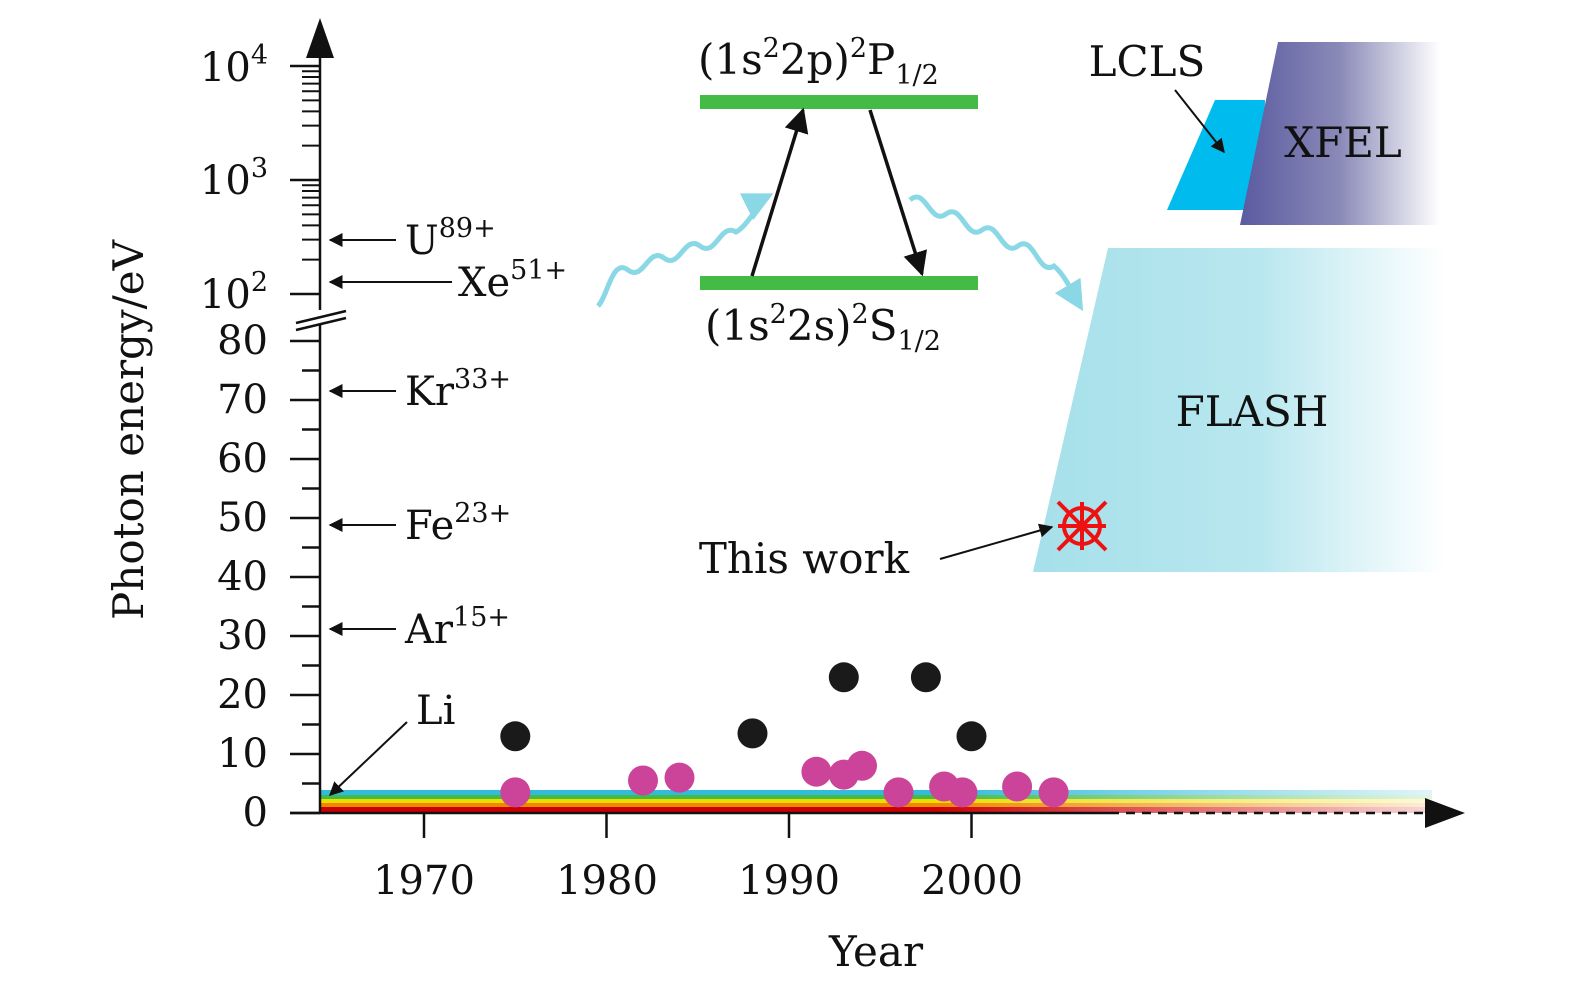 Image resolution: width=1575 pixels, height=999 pixels. Describe the element at coordinates (255, 813) in the screenshot. I see `y-tick-label: 0` at that location.